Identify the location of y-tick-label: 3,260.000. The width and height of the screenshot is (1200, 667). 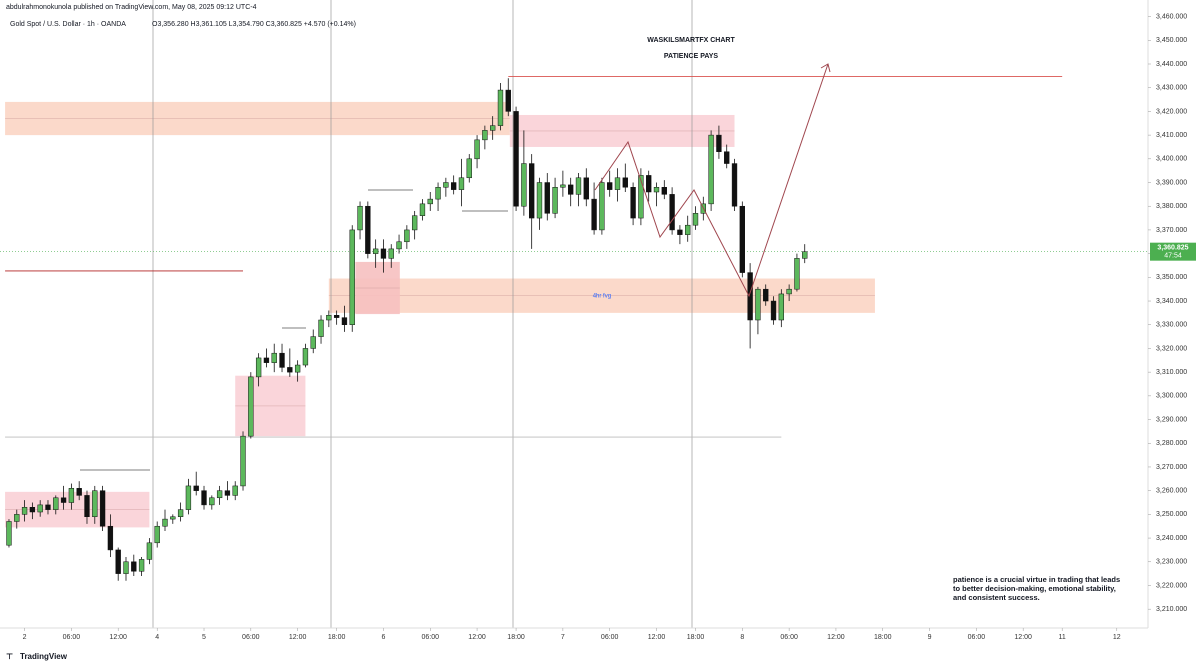
(1171, 491).